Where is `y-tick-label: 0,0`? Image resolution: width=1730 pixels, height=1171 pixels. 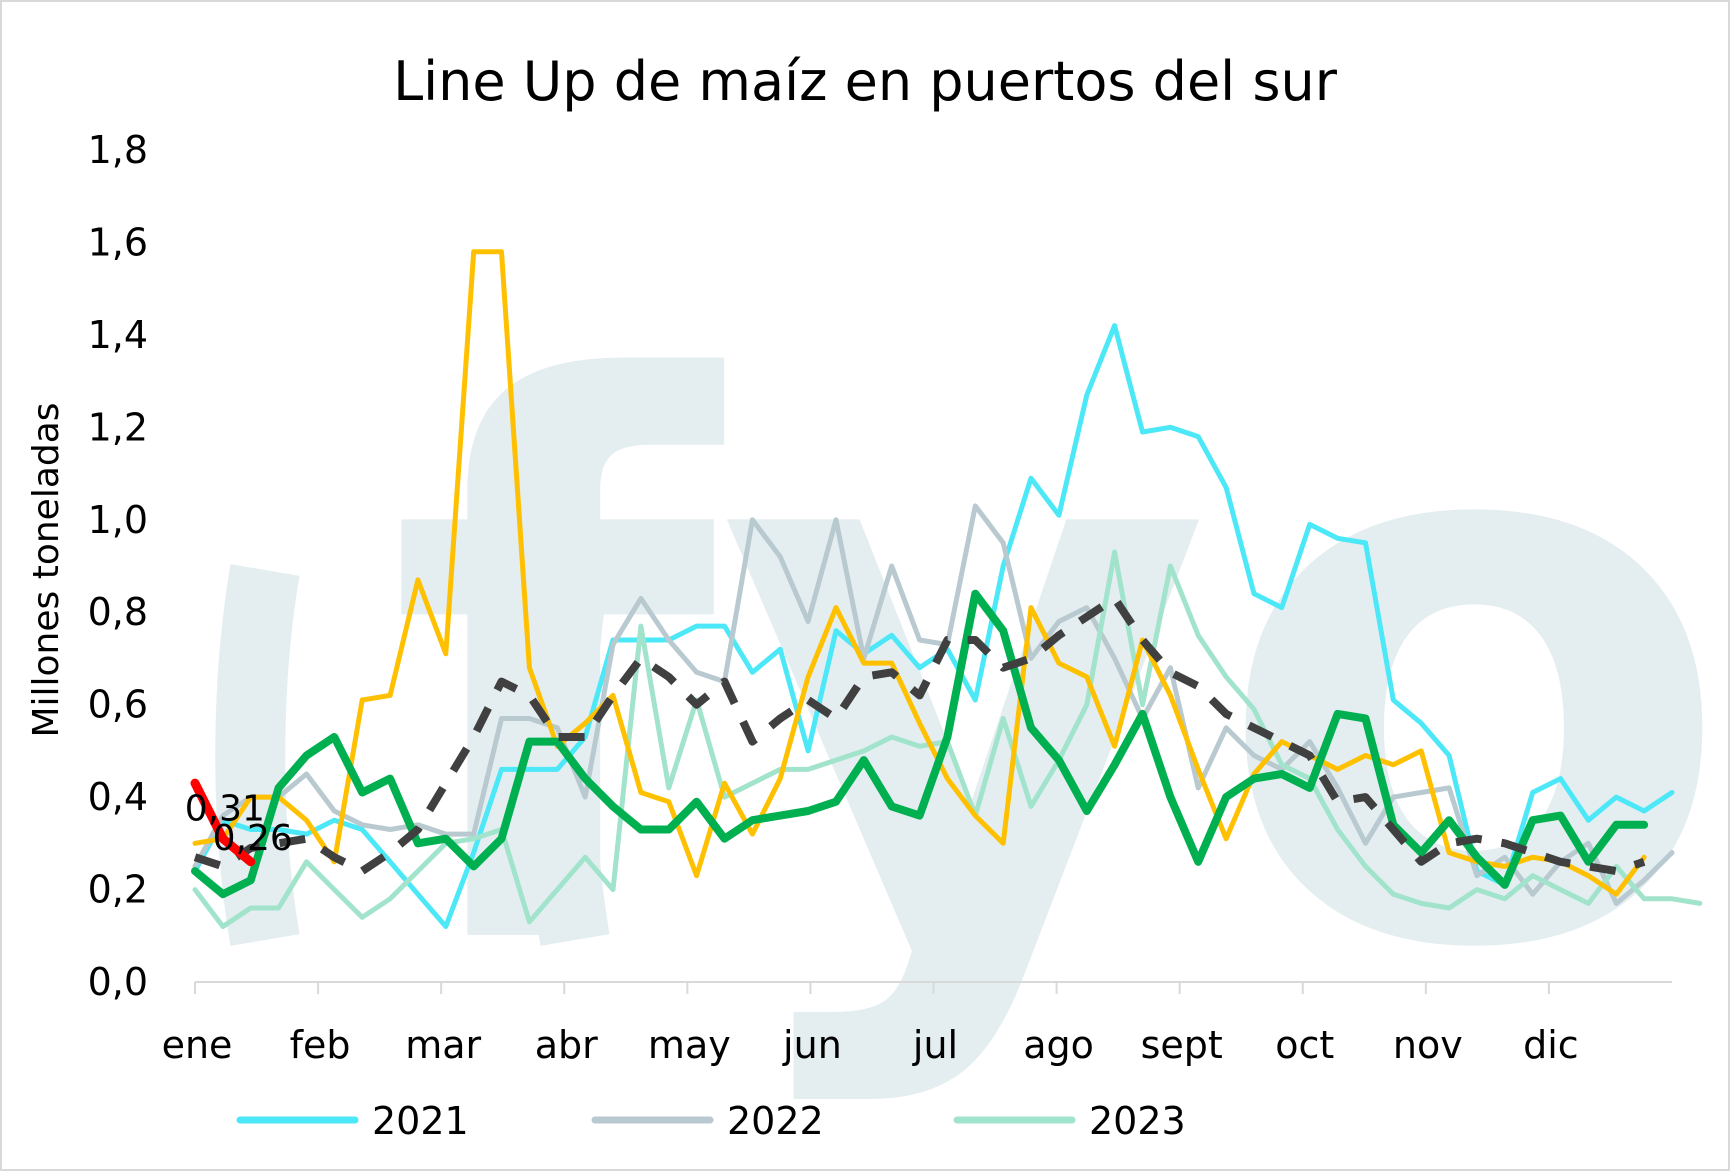 y-tick-label: 0,0 is located at coordinates (118, 982).